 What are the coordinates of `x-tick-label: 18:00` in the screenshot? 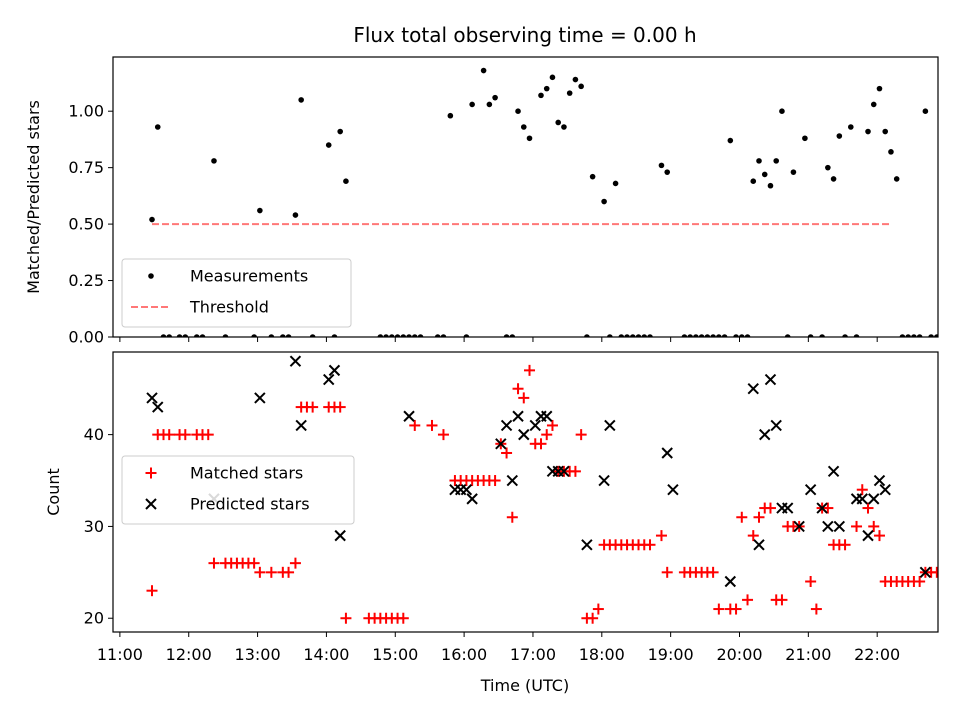 It's located at (602, 654).